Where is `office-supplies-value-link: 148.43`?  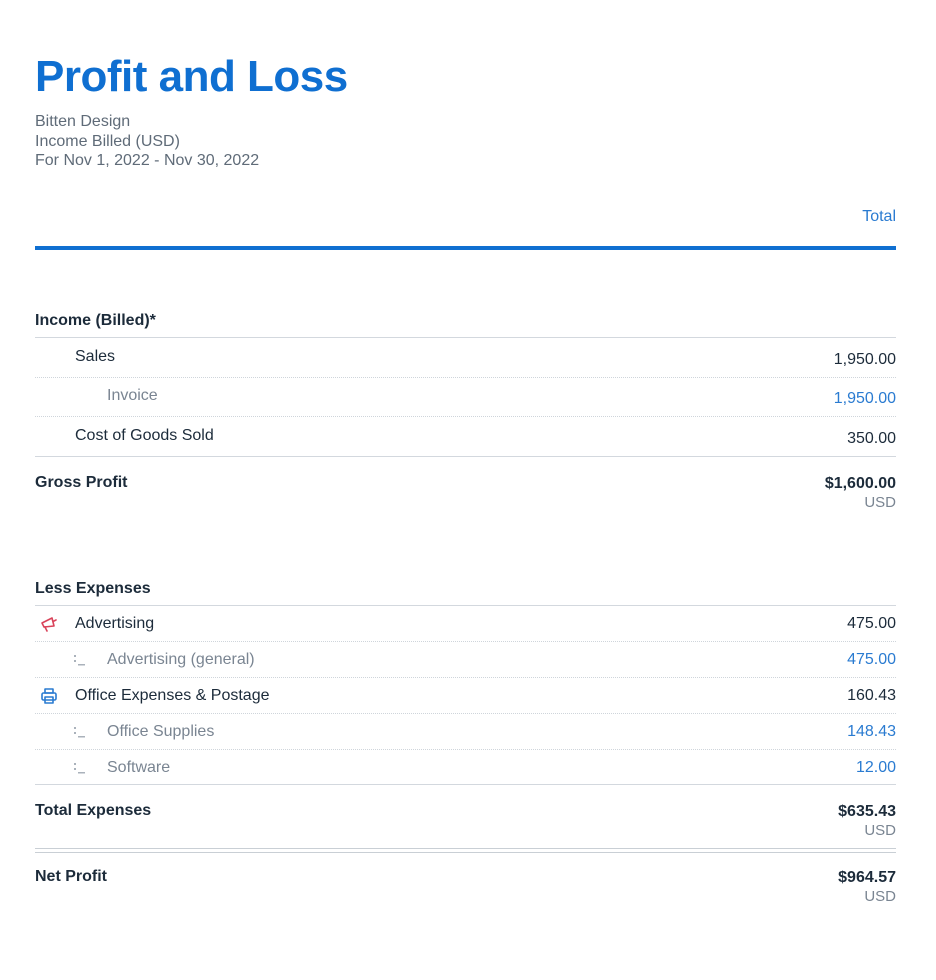 office-supplies-value-link: 148.43 is located at coordinates (871, 731).